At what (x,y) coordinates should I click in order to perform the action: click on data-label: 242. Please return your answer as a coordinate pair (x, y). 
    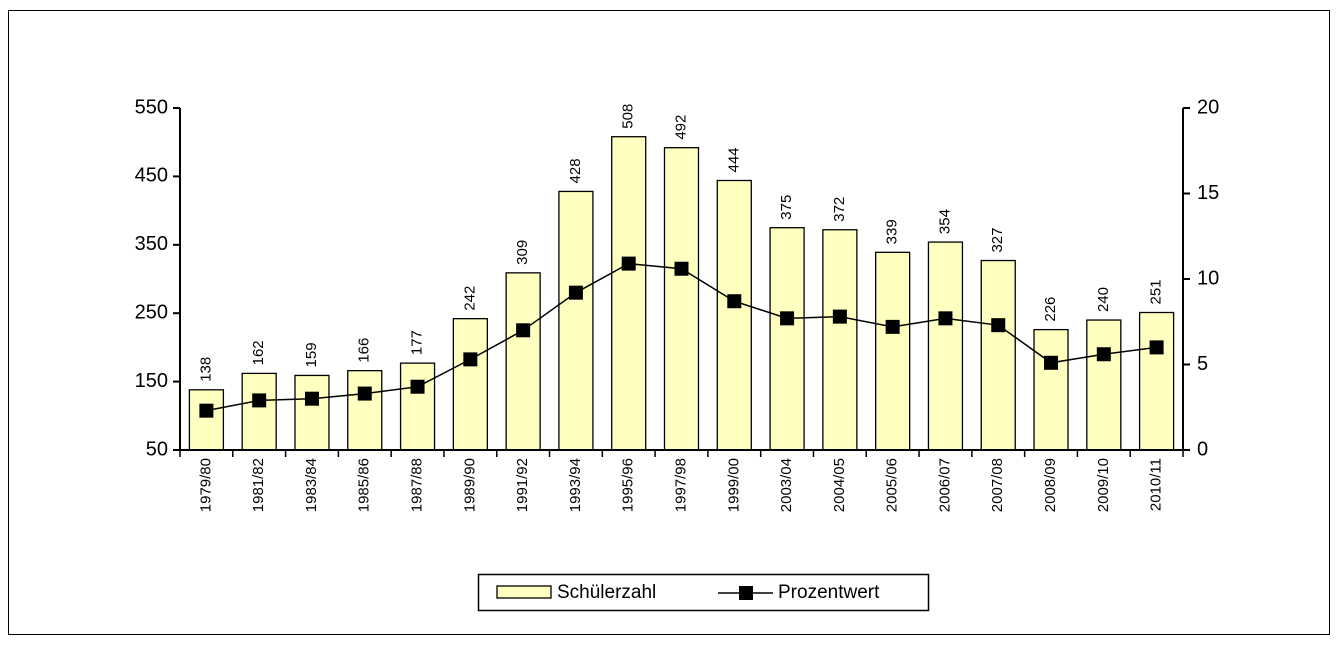
    Looking at the image, I should click on (469, 298).